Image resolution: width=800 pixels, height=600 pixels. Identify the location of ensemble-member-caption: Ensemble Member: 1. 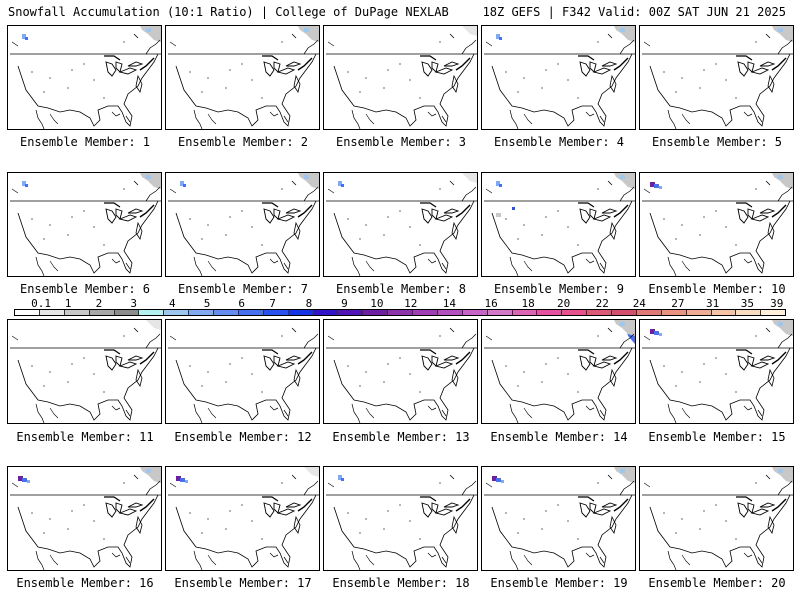
(85, 142).